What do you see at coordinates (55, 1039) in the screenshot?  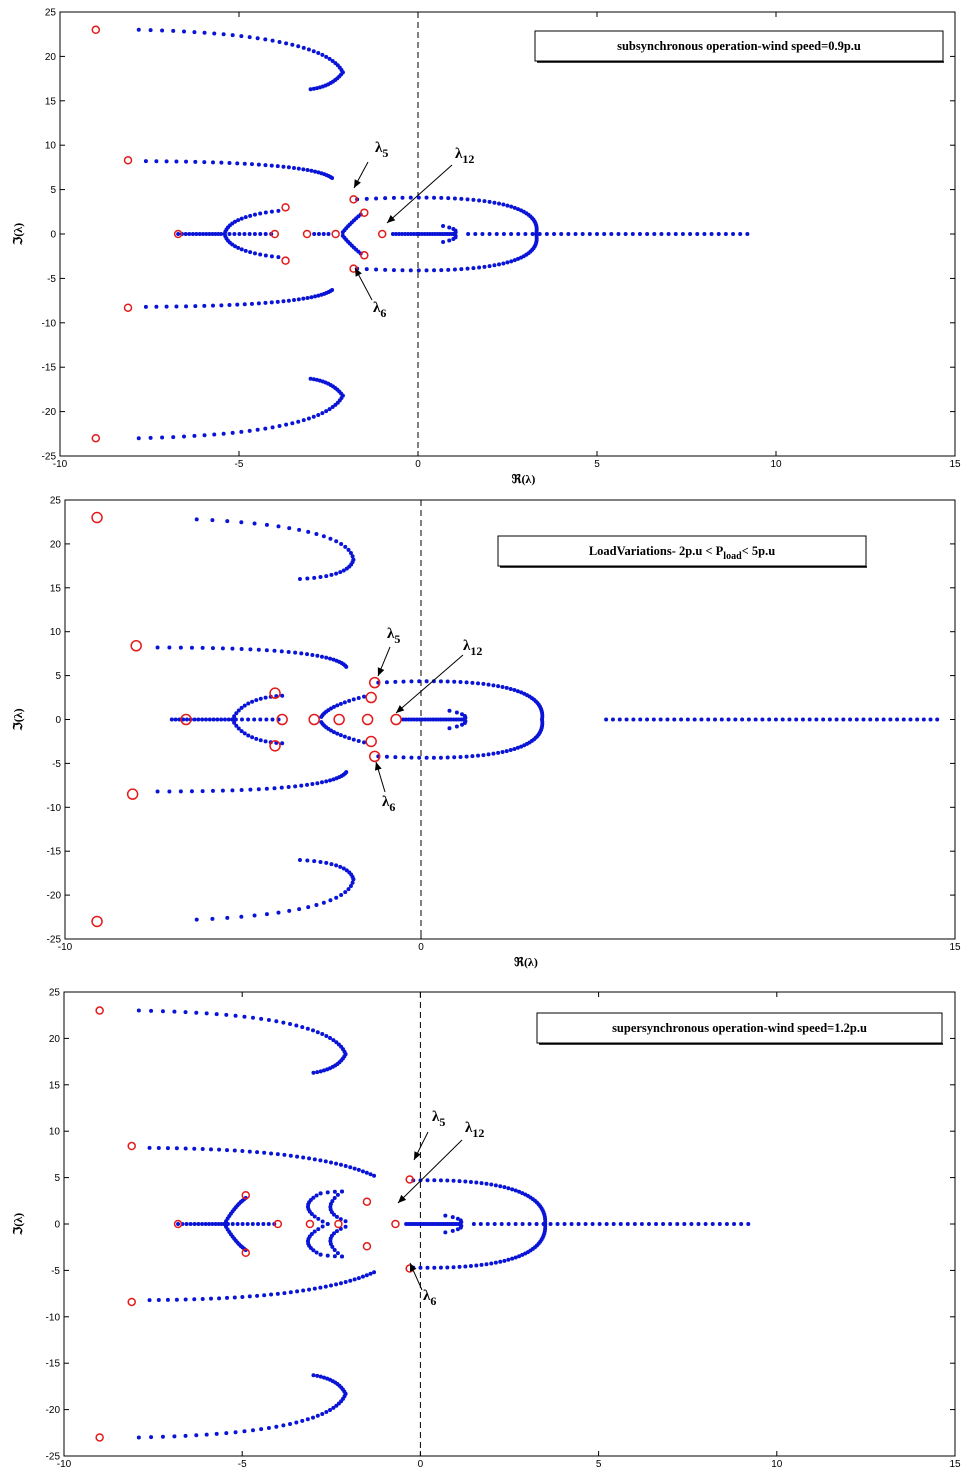 I see `y-tick-label: 20` at bounding box center [55, 1039].